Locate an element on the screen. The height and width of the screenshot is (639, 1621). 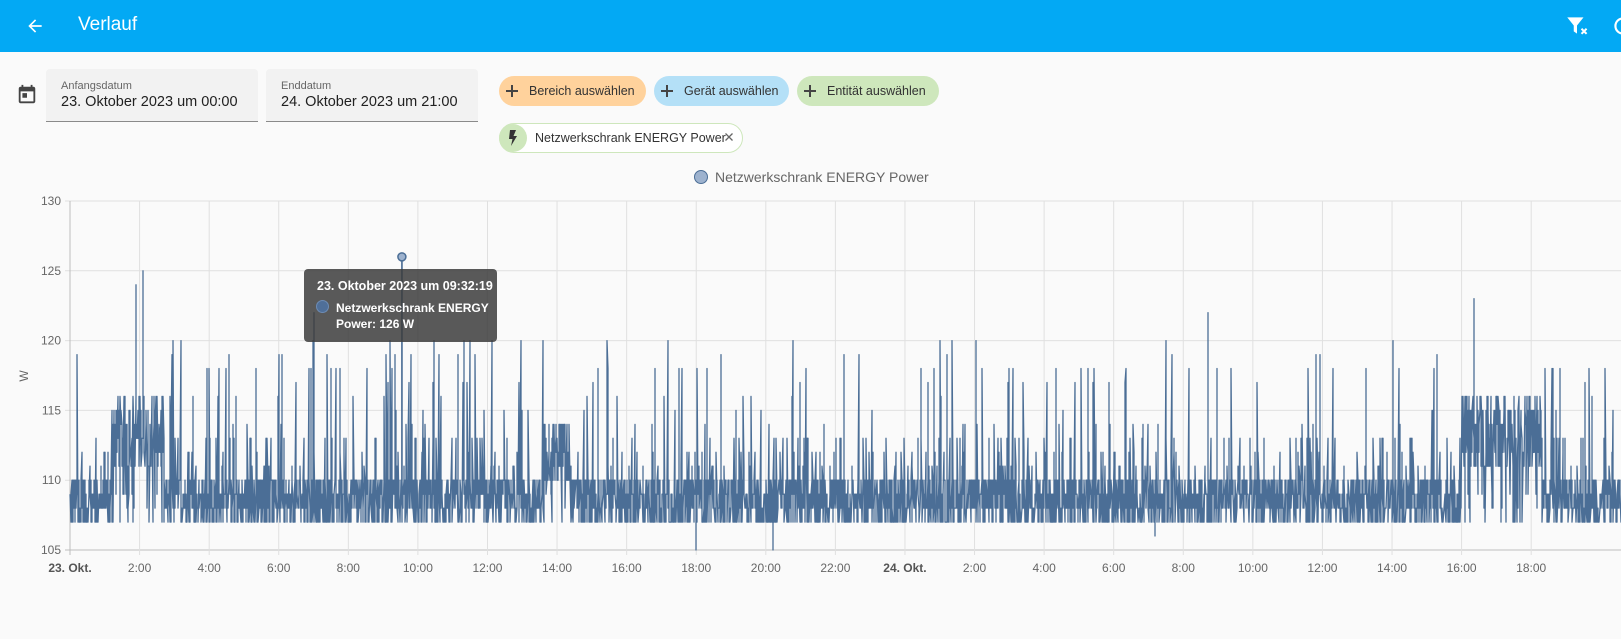
y-tick-label: 110 is located at coordinates (51, 480).